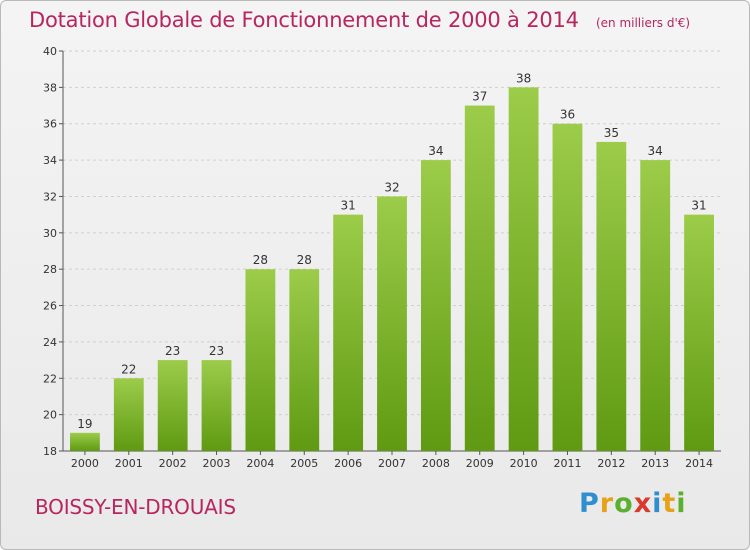 This screenshot has width=750, height=550. What do you see at coordinates (643, 23) in the screenshot?
I see `chart-unit-label: (en milliers d'€)` at bounding box center [643, 23].